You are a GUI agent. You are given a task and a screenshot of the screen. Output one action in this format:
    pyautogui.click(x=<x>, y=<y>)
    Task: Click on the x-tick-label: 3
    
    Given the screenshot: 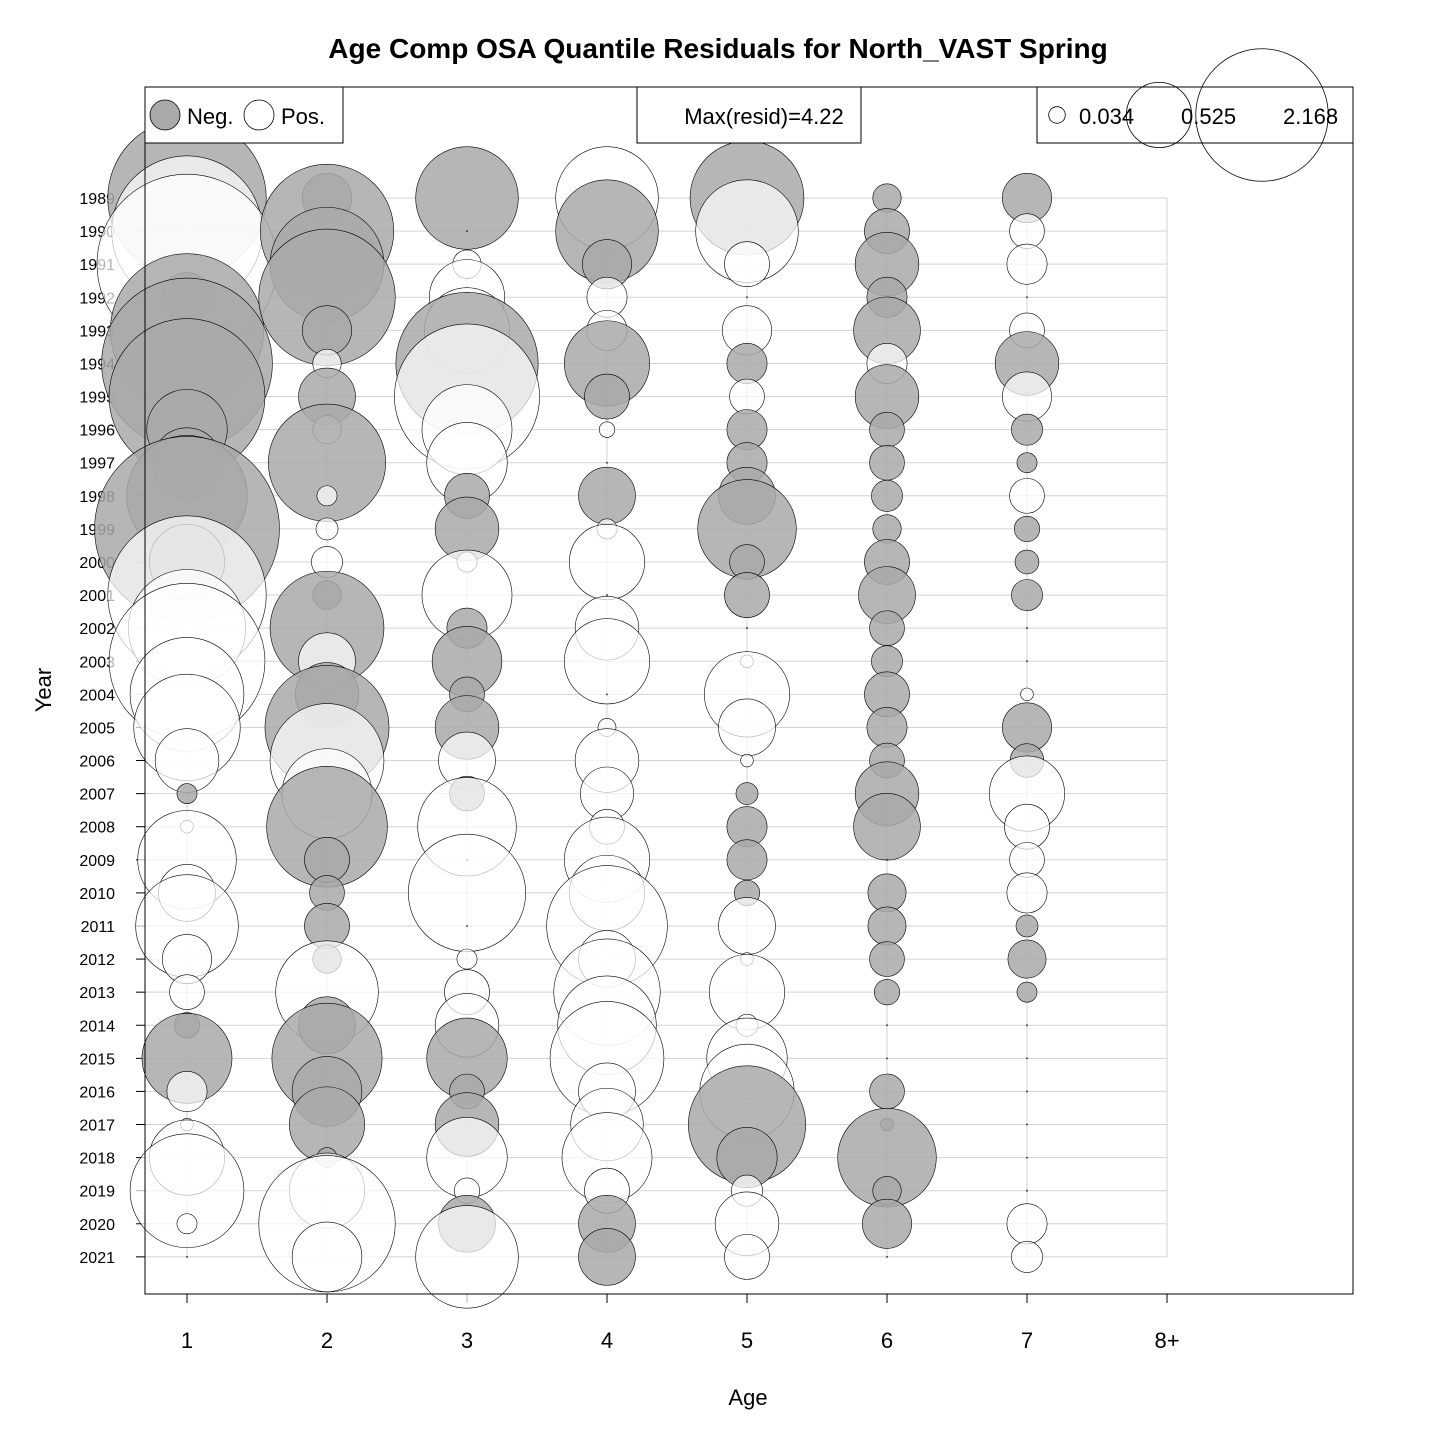 What is the action you would take?
    pyautogui.click(x=467, y=1340)
    